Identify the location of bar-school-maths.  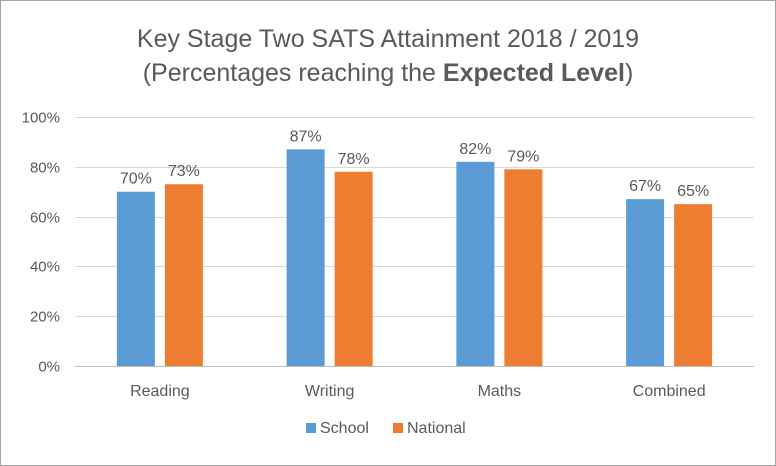
(475, 263).